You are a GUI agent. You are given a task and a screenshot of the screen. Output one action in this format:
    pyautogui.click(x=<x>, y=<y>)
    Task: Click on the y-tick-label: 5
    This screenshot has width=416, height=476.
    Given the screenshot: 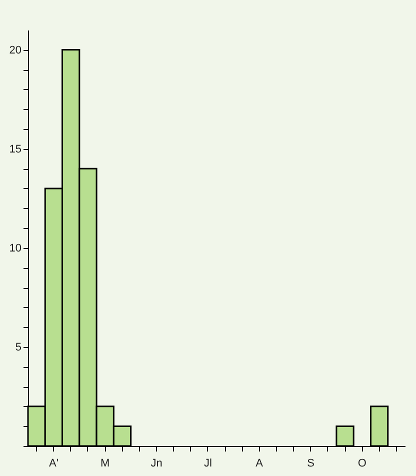 What is the action you would take?
    pyautogui.click(x=18, y=347)
    